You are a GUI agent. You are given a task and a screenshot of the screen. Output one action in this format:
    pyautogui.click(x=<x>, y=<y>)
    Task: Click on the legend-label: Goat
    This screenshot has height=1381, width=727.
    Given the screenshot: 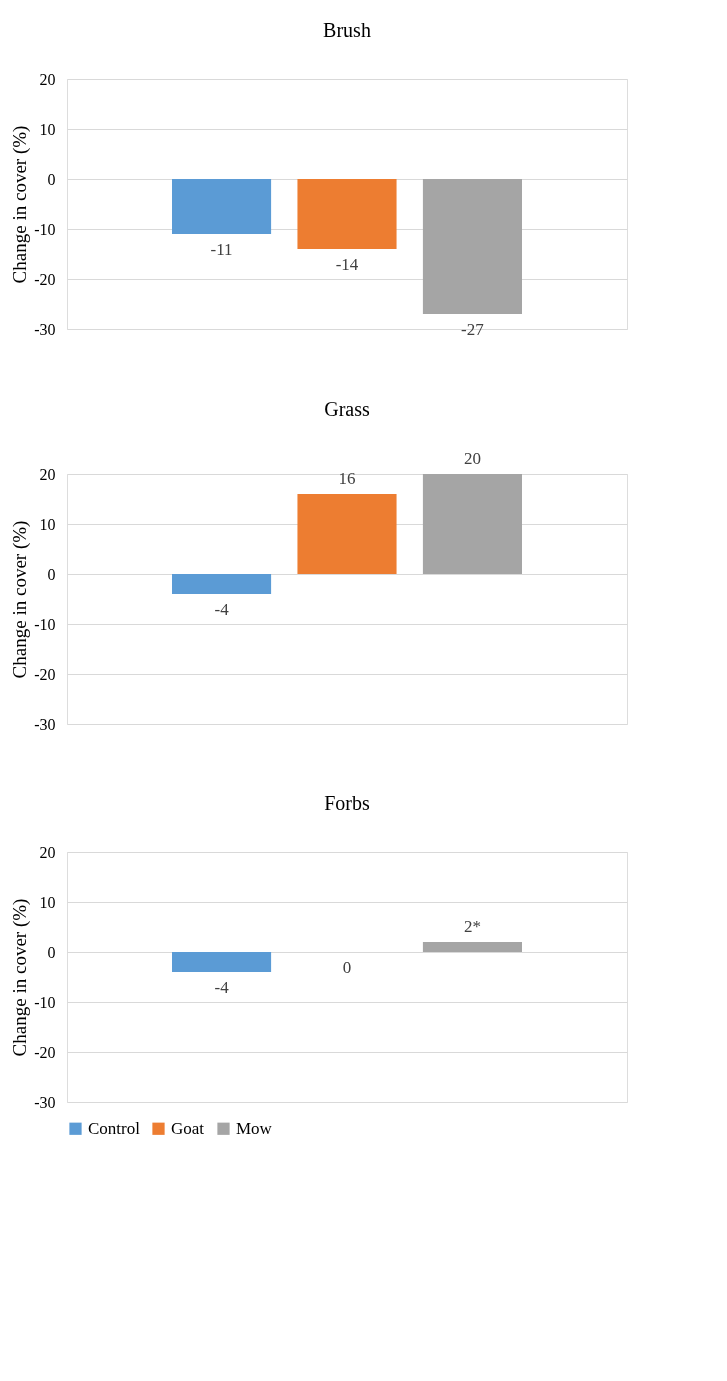 What is the action you would take?
    pyautogui.click(x=188, y=1128)
    